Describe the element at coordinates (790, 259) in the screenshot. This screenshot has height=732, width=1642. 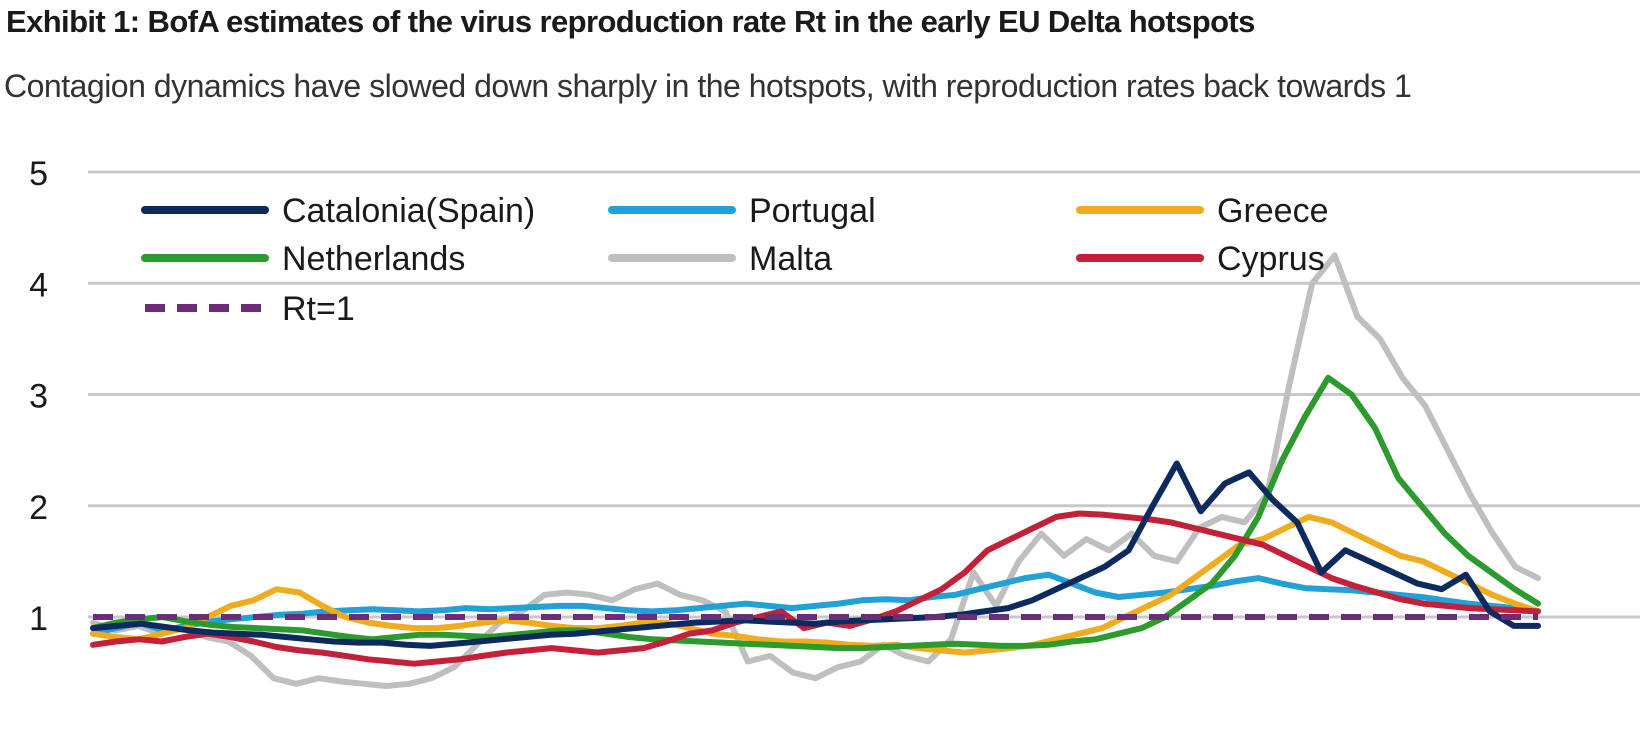
I see `legend-label: Malta` at that location.